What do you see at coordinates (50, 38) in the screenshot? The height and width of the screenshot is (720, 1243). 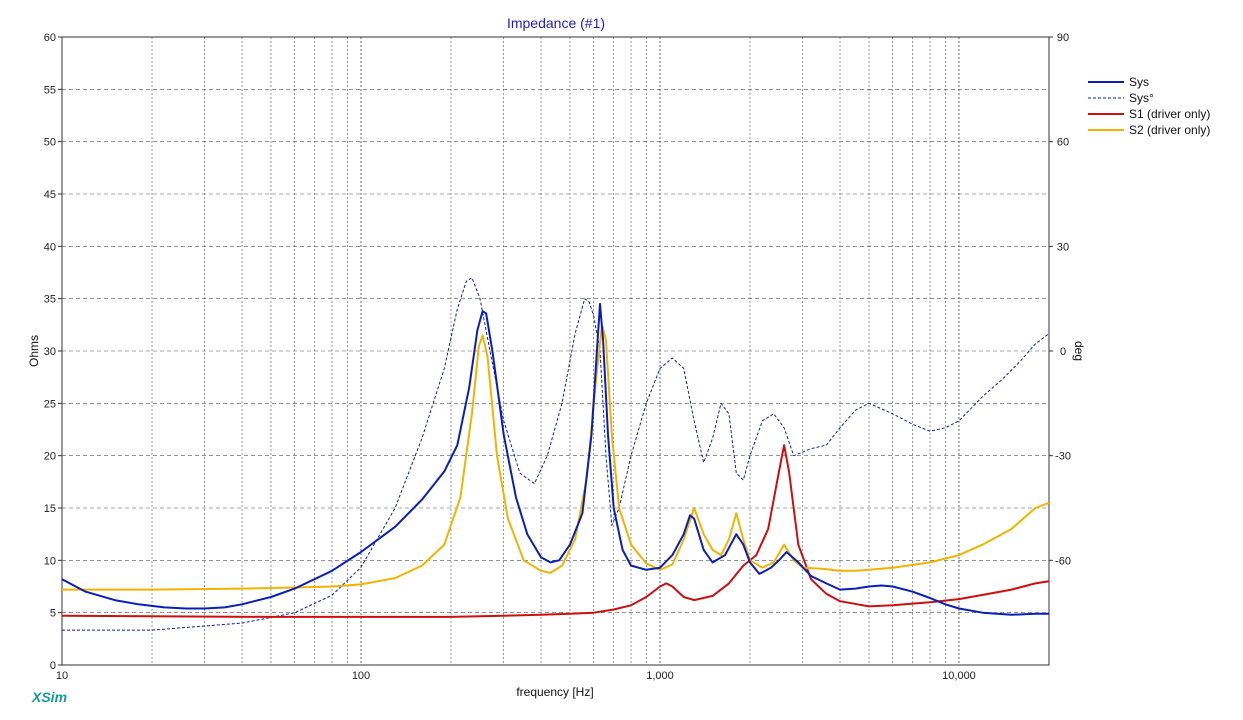 I see `y-tick-label: 60` at bounding box center [50, 38].